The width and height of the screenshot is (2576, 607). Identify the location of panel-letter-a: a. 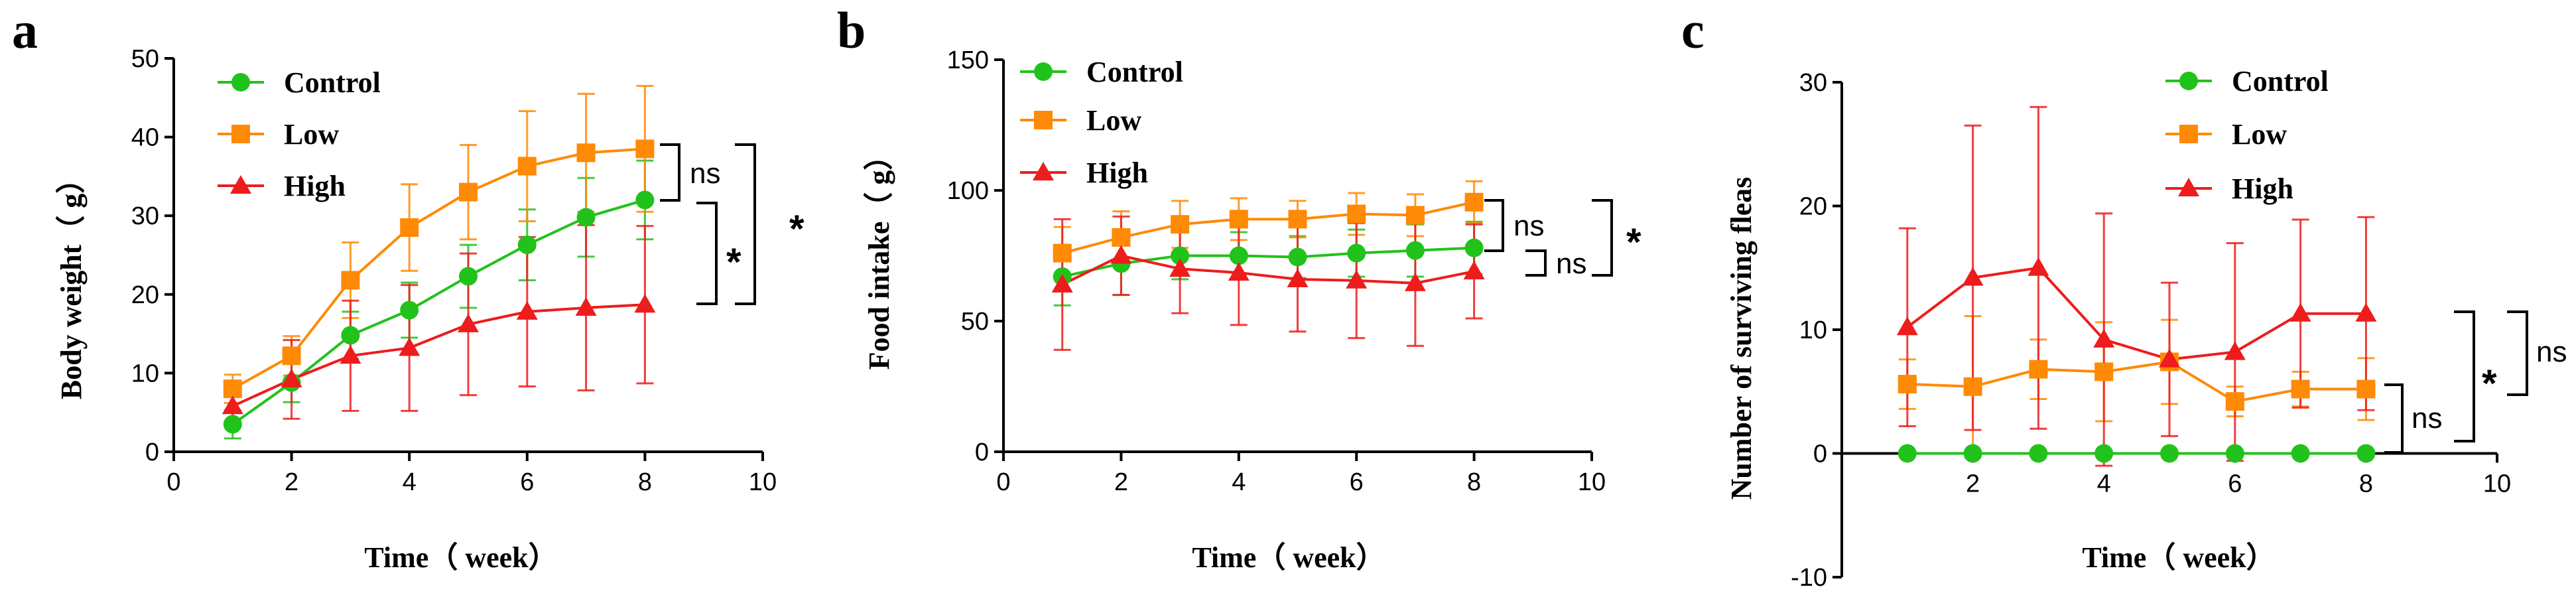
(25, 30).